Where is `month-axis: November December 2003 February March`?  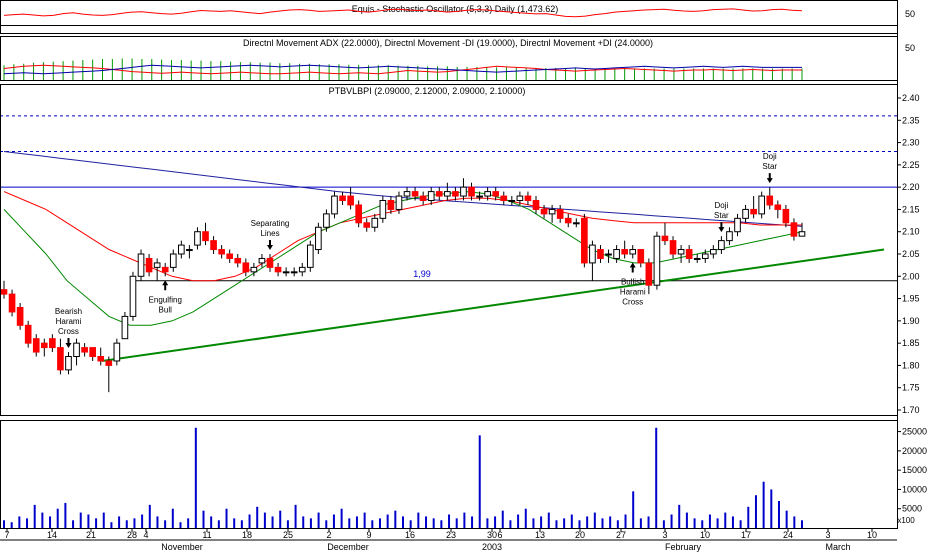
month-axis: November December 2003 February March is located at coordinates (448, 545).